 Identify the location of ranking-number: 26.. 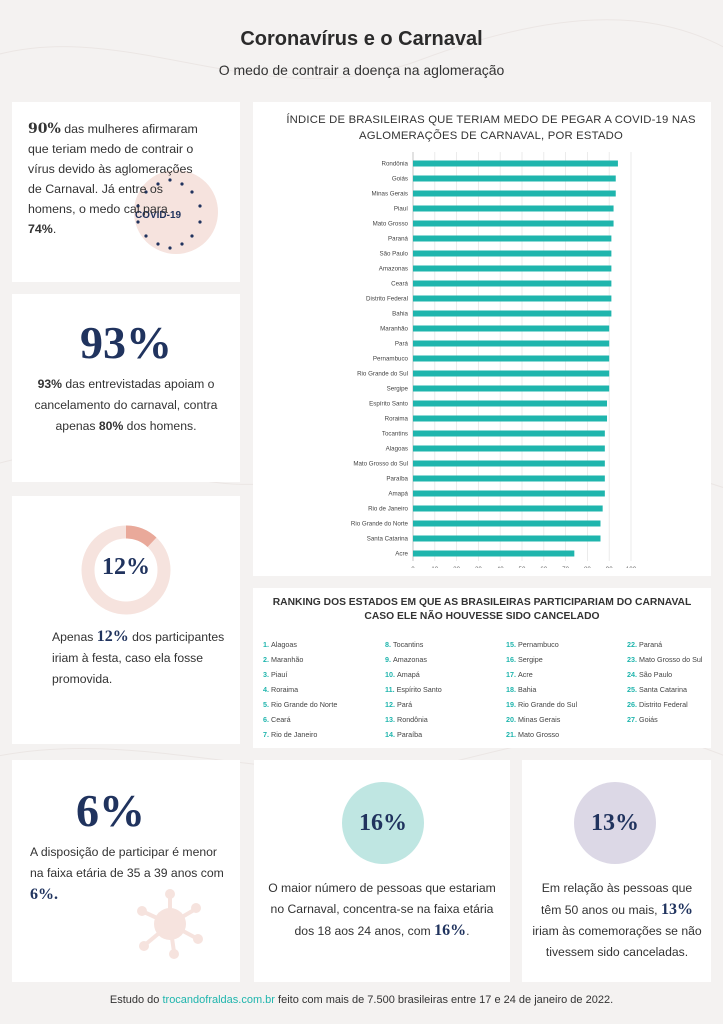
(633, 704).